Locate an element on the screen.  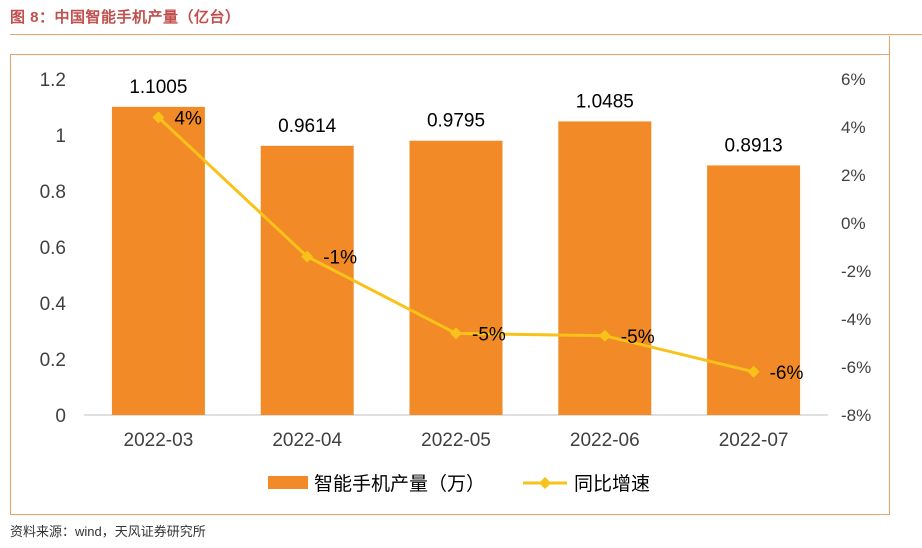
left-tick-label: 0.8 is located at coordinates (53, 192).